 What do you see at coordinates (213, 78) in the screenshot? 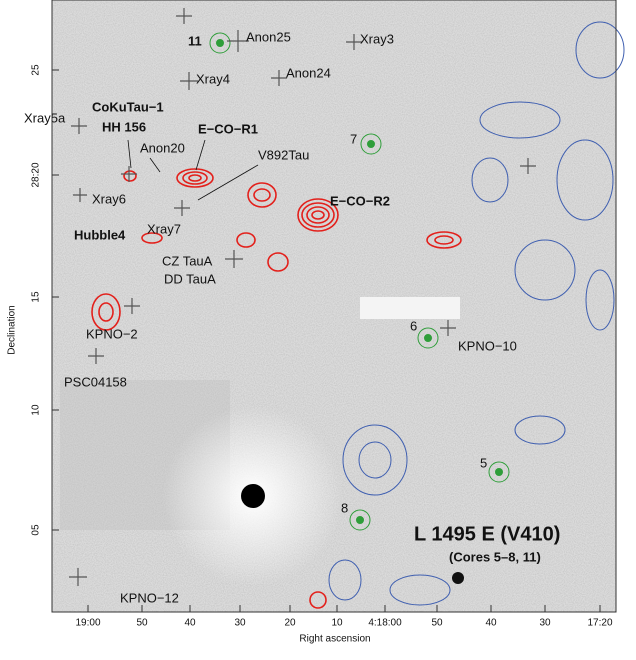
I see `source-label: Xray4` at bounding box center [213, 78].